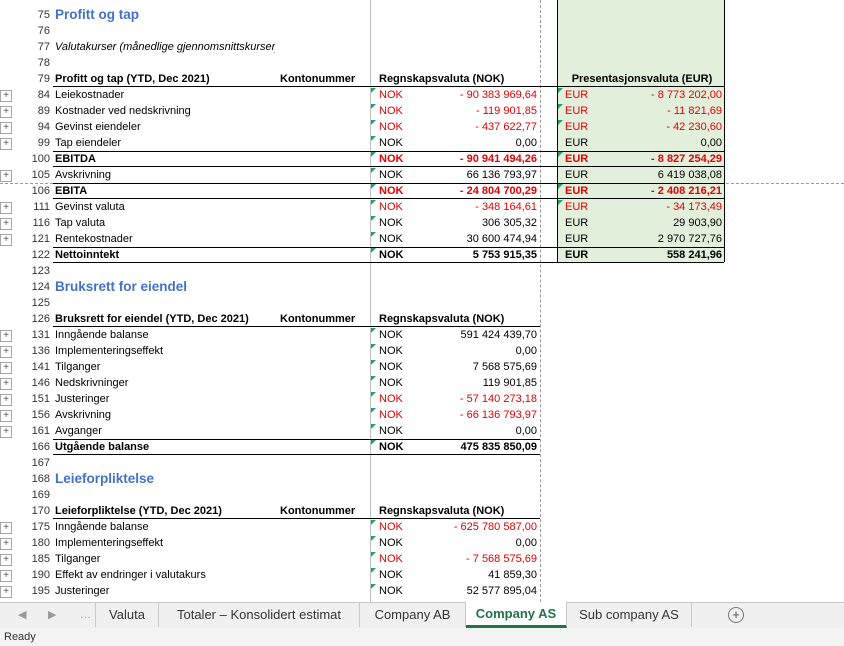  Describe the element at coordinates (40, 463) in the screenshot. I see `row-number: 167` at that location.